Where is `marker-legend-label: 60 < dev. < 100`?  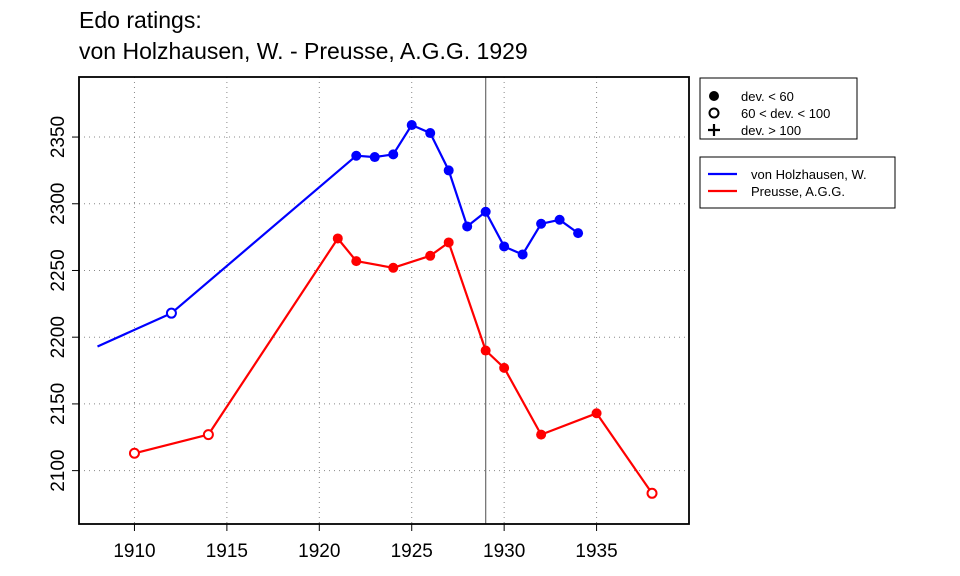
marker-legend-label: 60 < dev. < 100 is located at coordinates (785, 113).